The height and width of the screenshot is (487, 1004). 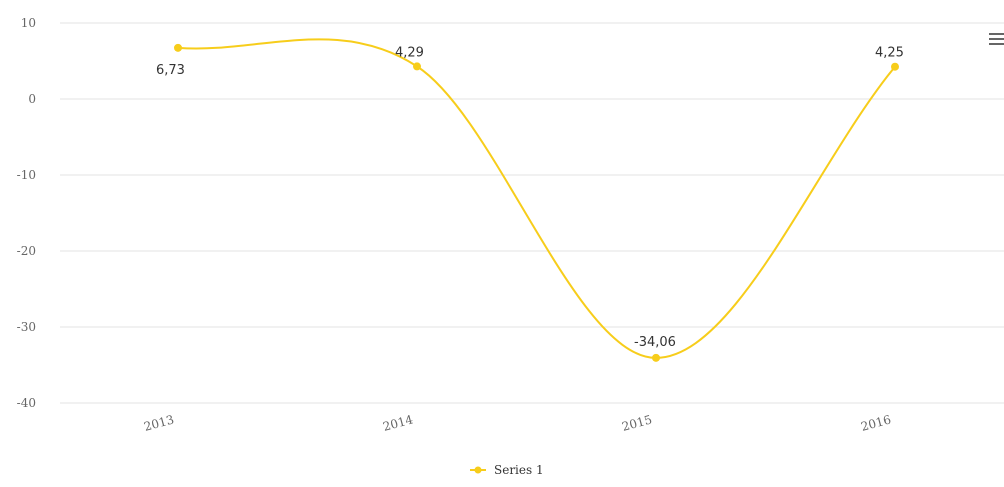 What do you see at coordinates (478, 470) in the screenshot?
I see `legend-marker` at bounding box center [478, 470].